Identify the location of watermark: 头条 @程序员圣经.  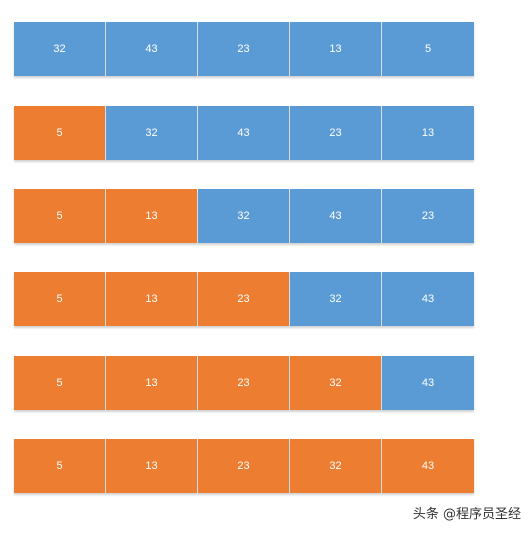
(466, 514).